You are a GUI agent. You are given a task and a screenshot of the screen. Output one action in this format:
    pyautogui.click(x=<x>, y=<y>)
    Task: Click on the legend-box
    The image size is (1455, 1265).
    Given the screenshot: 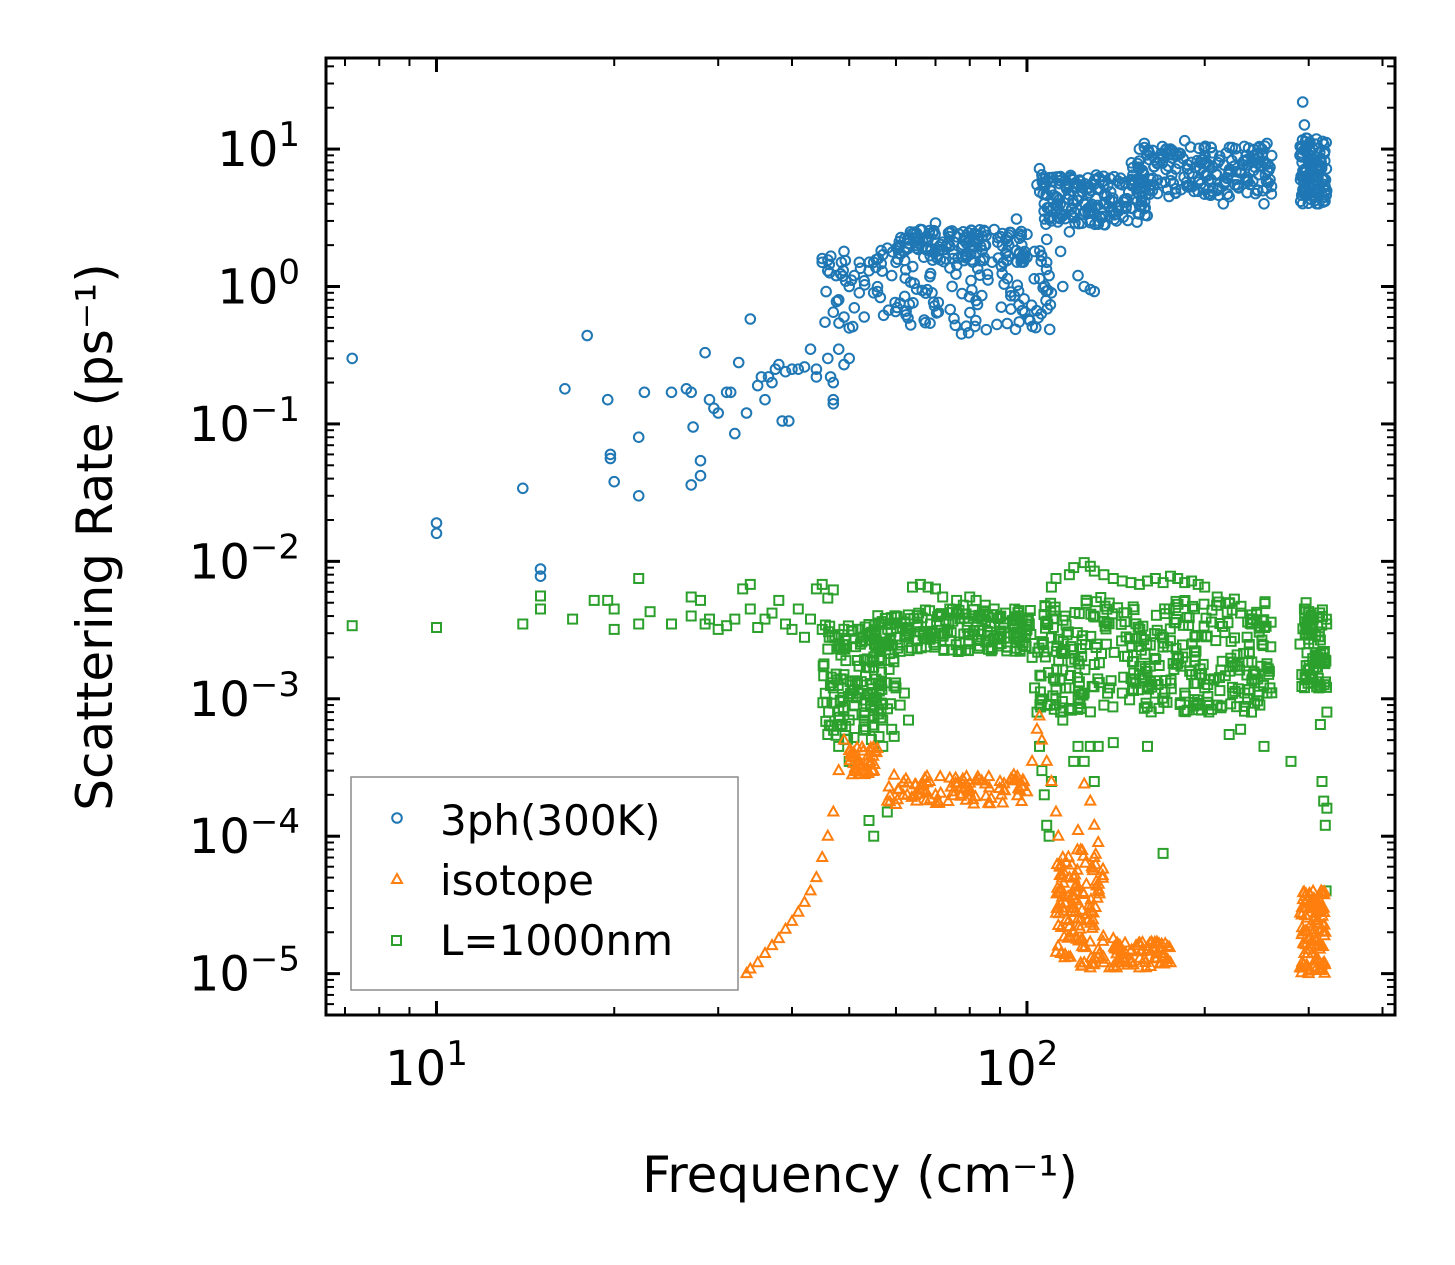 What is the action you would take?
    pyautogui.click(x=544, y=883)
    